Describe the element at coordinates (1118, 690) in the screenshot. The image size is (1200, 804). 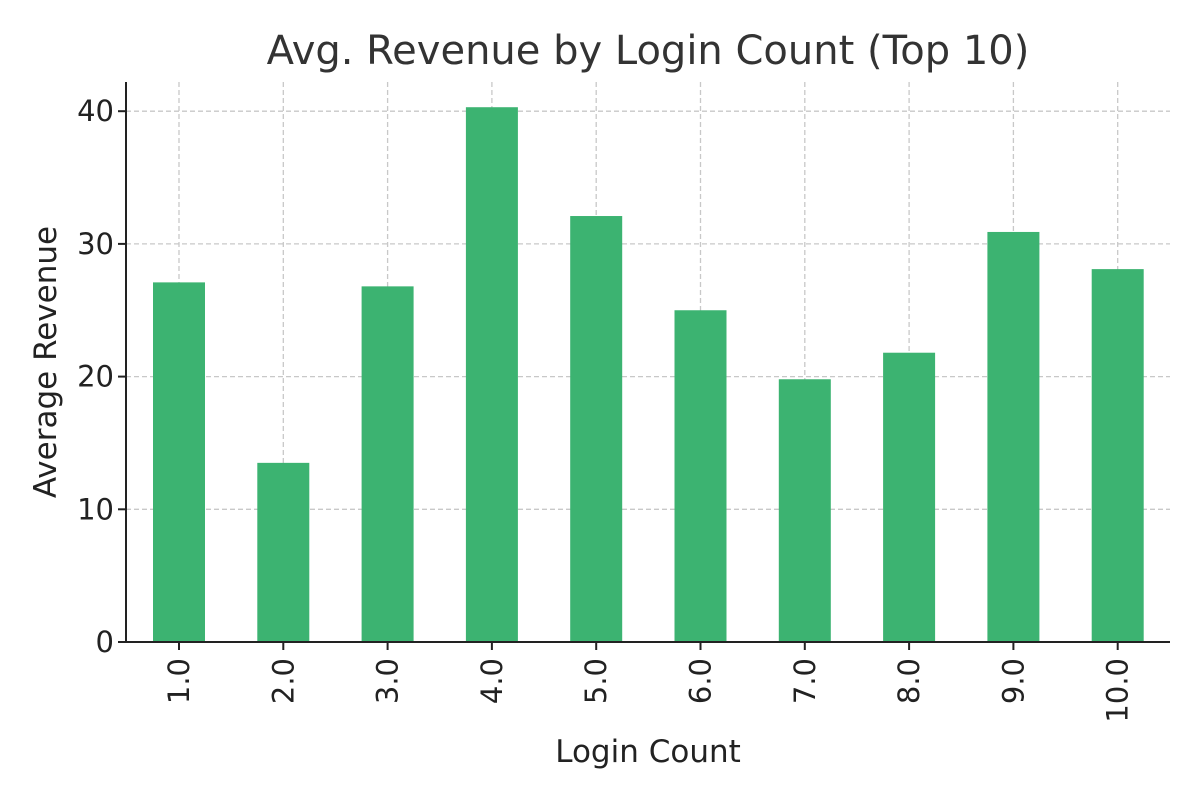
I see `x-tick-label: 10.0` at that location.